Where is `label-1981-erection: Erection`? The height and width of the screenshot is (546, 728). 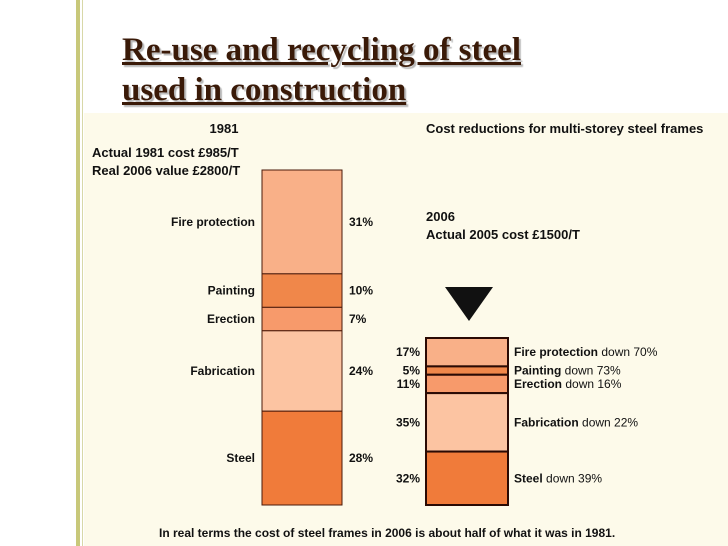 label-1981-erection: Erection is located at coordinates (231, 319).